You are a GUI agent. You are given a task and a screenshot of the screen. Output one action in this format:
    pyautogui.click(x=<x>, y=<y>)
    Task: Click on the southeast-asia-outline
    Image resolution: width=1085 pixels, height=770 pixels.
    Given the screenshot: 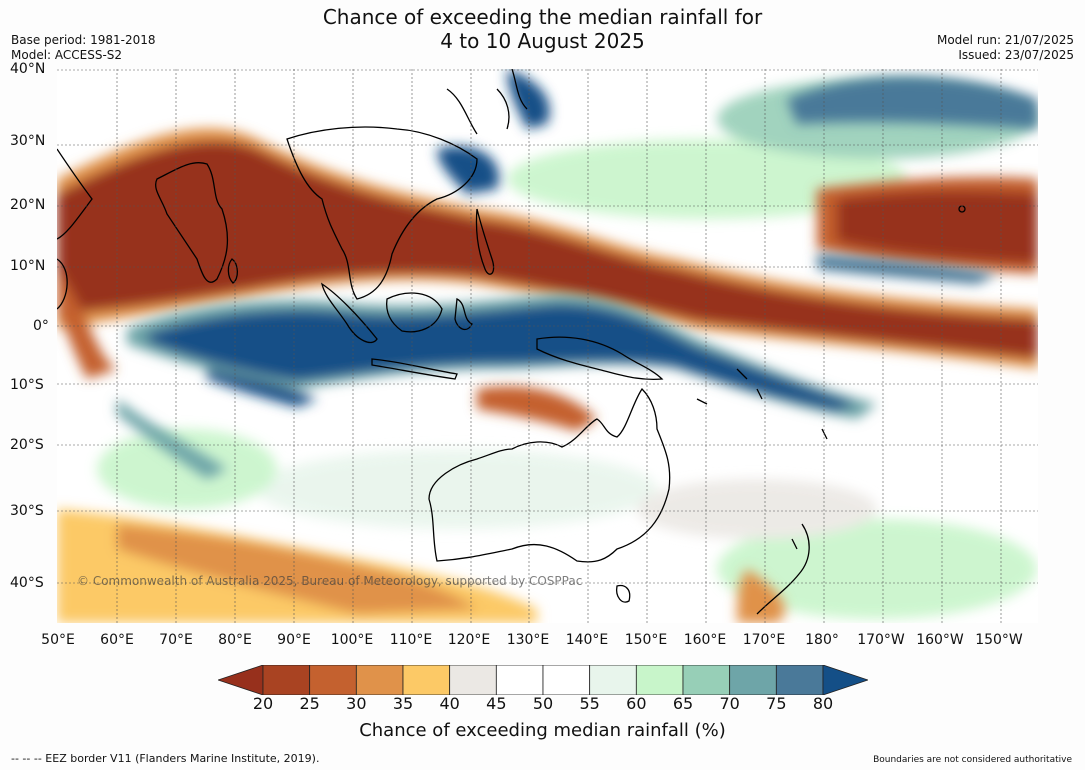 What is the action you would take?
    pyautogui.click(x=382, y=213)
    